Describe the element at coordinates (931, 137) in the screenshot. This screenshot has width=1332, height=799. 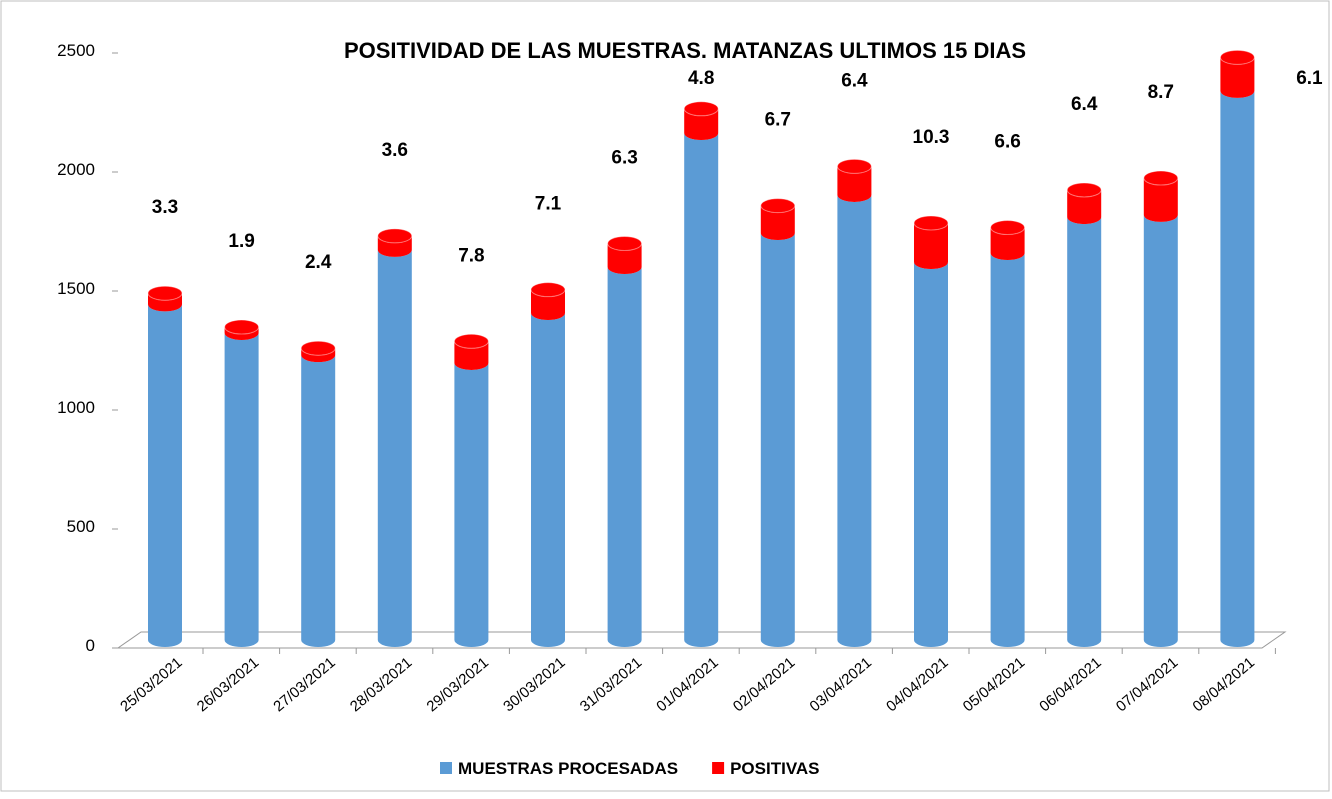
I see `data-label: 10.3` at that location.